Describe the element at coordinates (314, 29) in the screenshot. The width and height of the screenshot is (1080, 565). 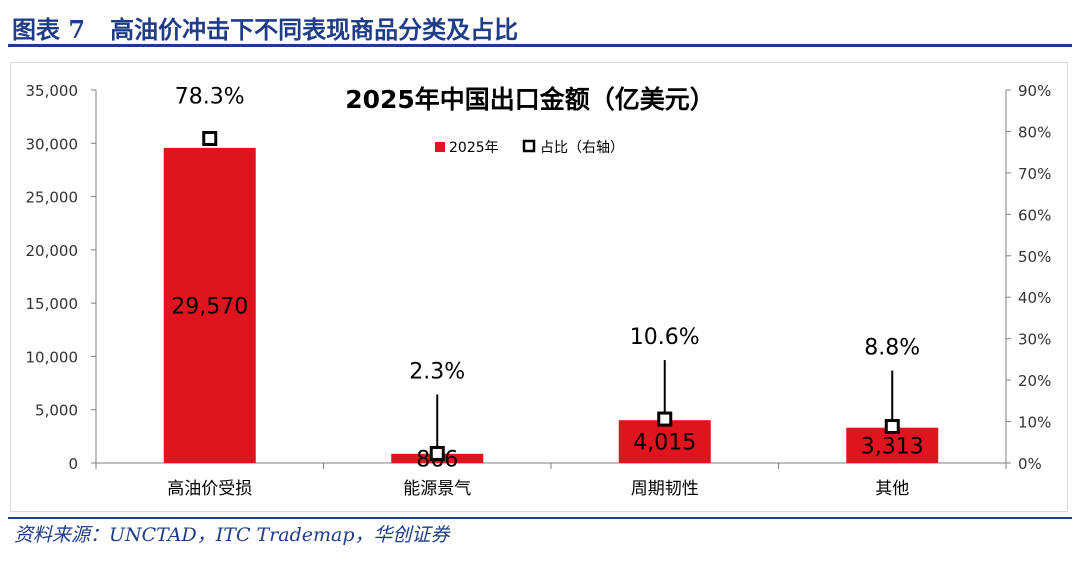
I see `figure-title-text: 高油价冲击下不同表现商品分类及占比` at that location.